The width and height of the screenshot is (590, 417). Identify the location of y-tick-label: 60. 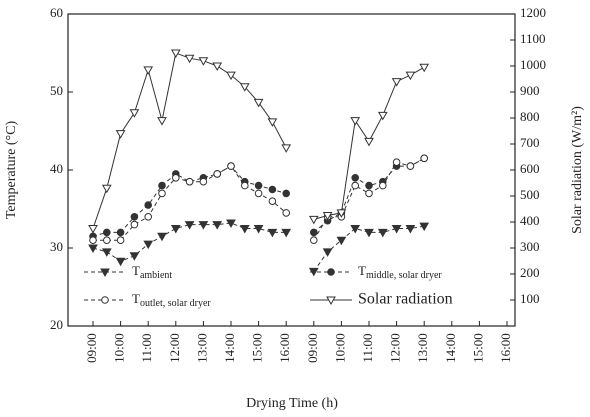
(56, 12).